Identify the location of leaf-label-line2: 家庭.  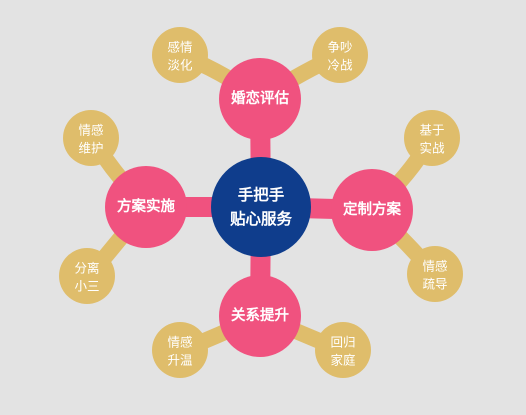
(343, 360).